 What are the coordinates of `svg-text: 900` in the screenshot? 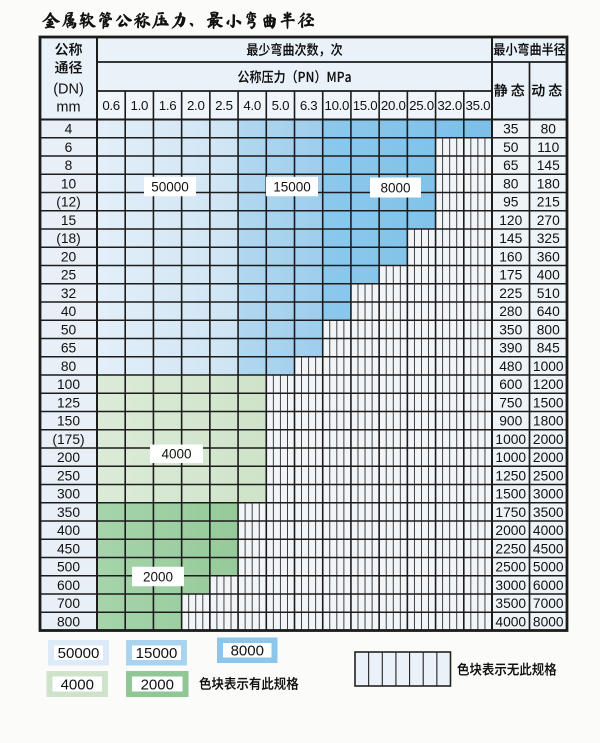 It's located at (510, 421).